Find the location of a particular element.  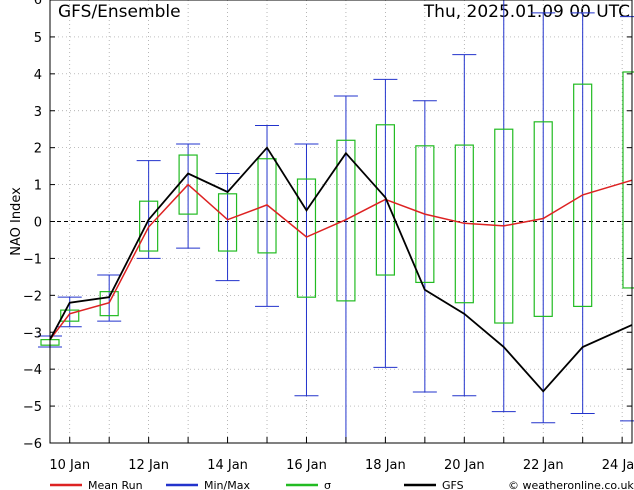

legend-label: Mean Run is located at coordinates (115, 484).